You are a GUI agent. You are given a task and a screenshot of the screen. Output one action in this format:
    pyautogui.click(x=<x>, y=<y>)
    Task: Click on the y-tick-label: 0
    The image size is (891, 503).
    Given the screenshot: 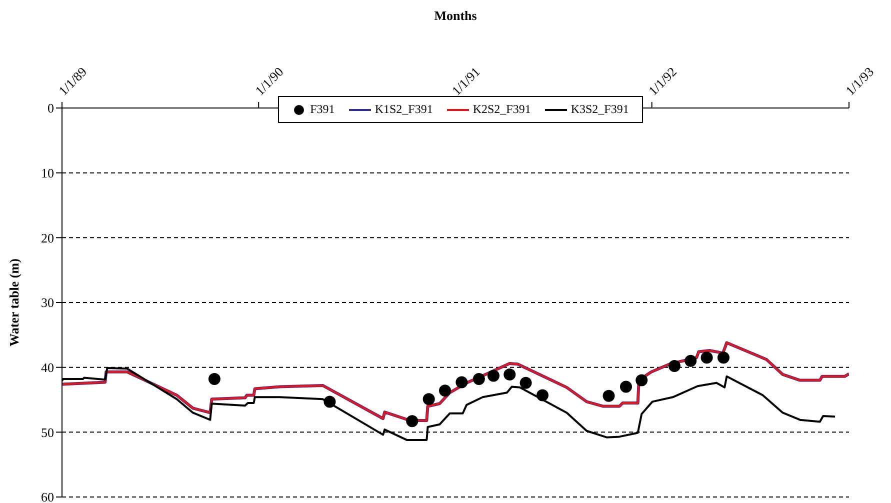 What is the action you would take?
    pyautogui.click(x=51, y=108)
    